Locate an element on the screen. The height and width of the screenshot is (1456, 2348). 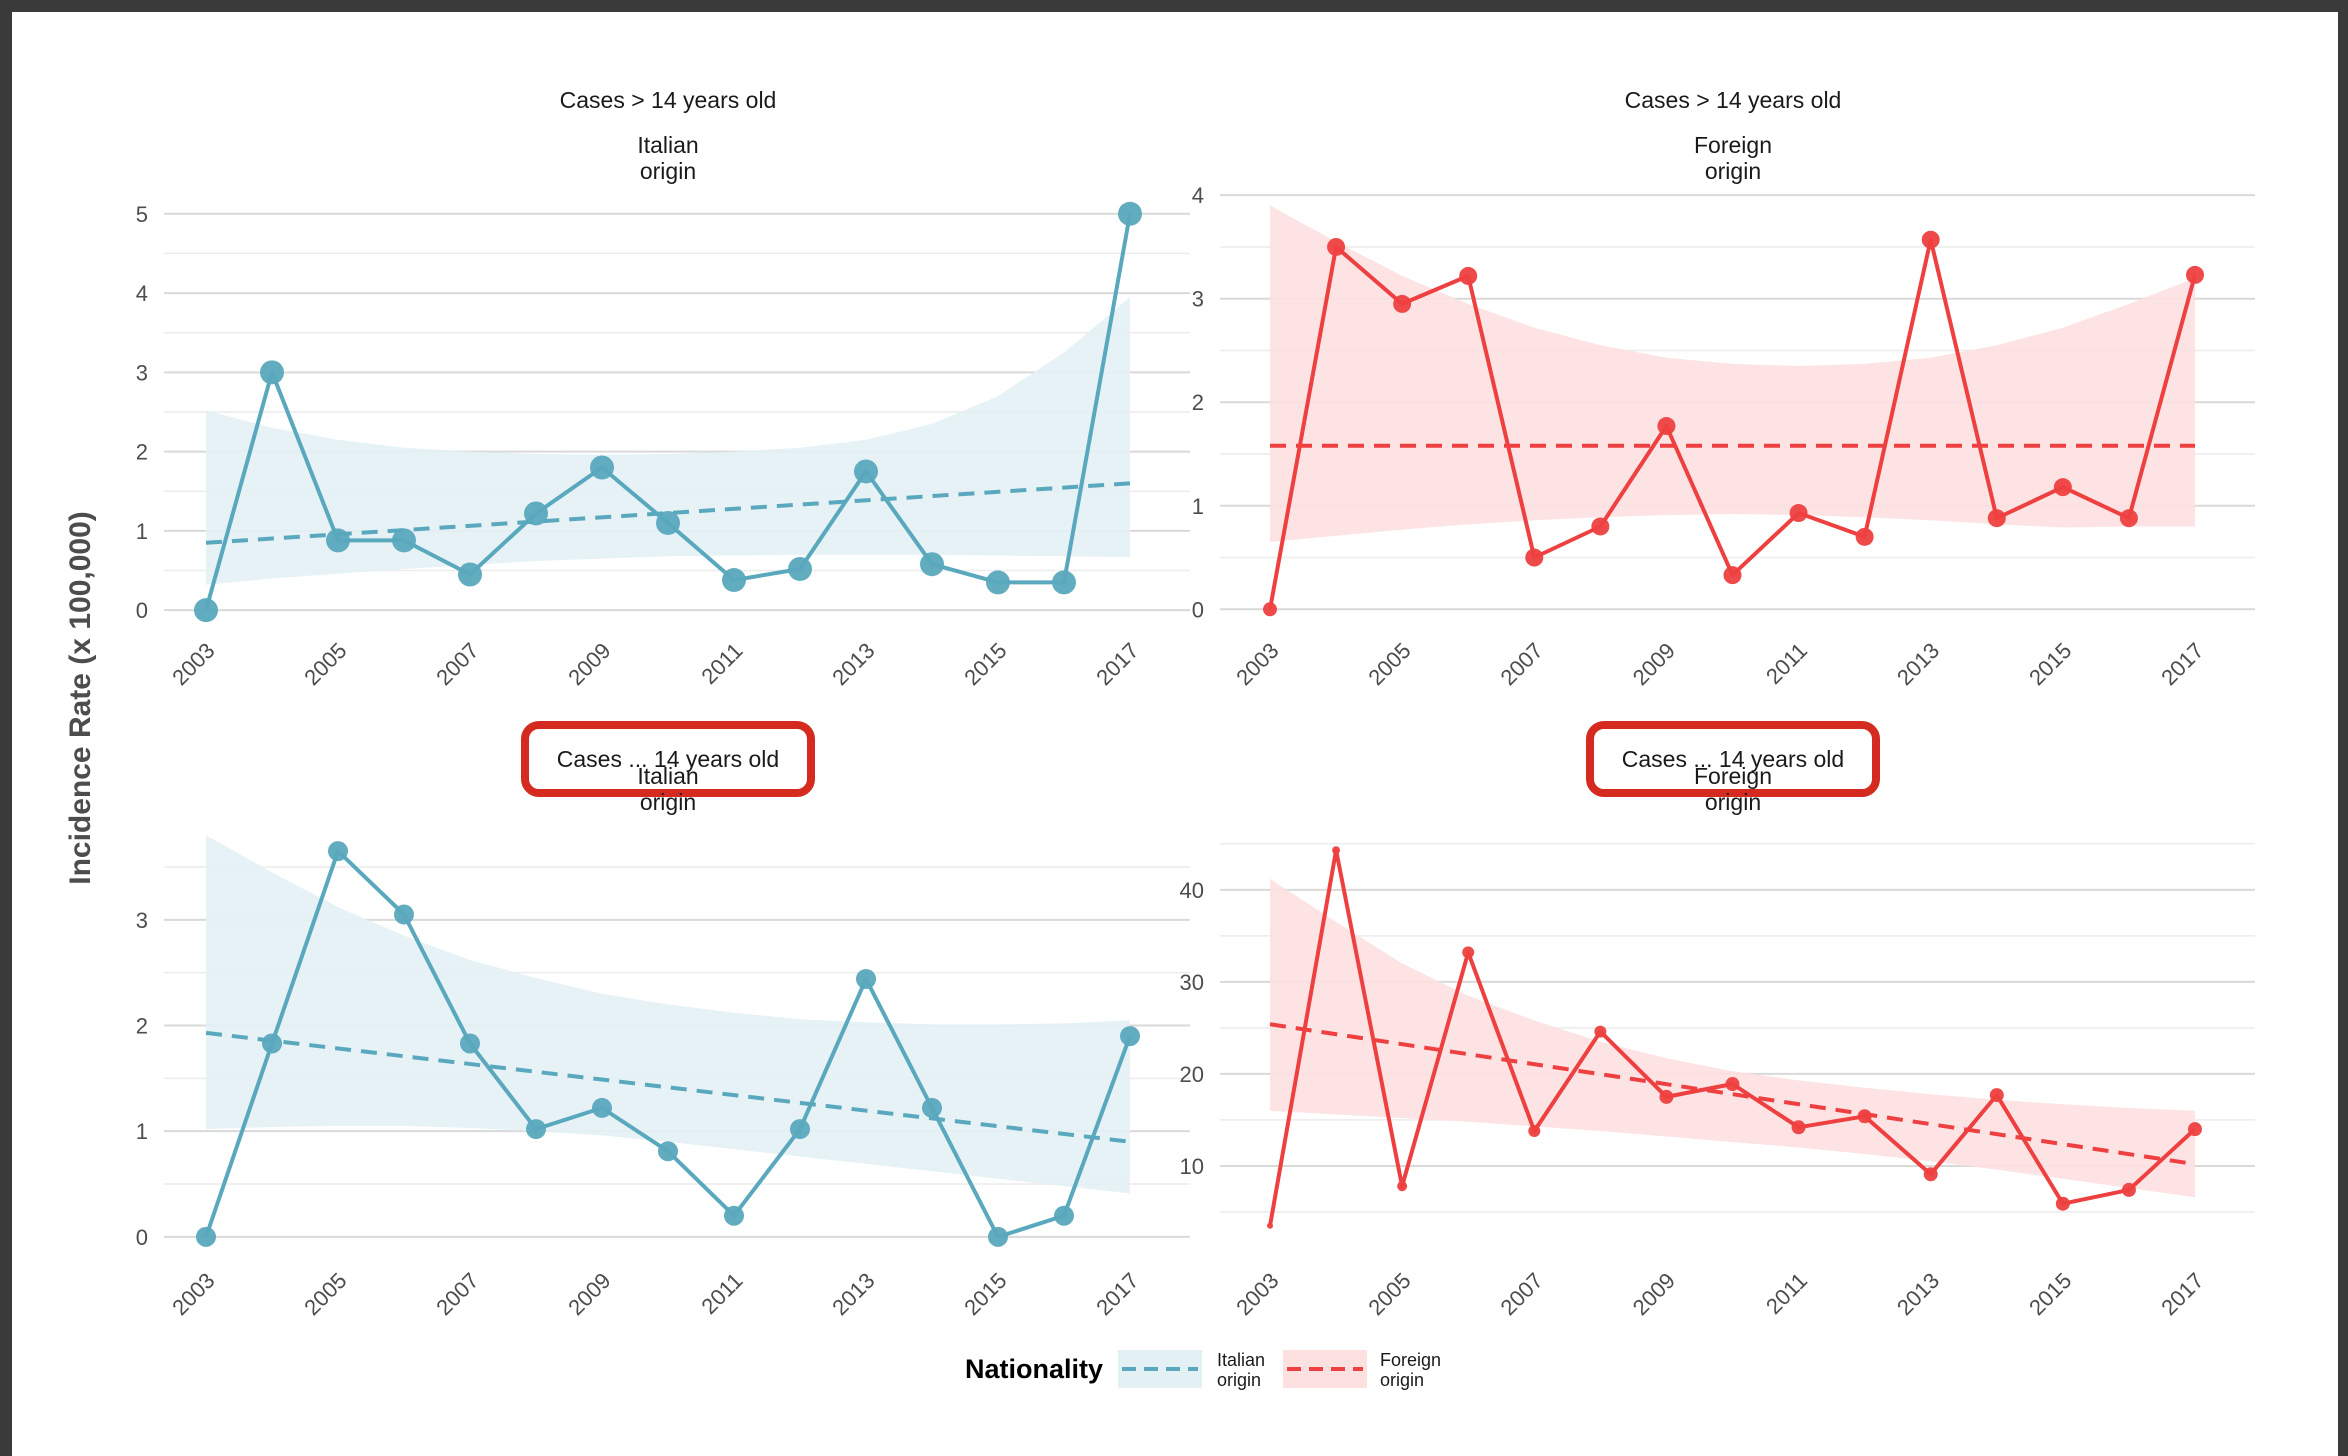
y-tick-label: 5 is located at coordinates (142, 214).